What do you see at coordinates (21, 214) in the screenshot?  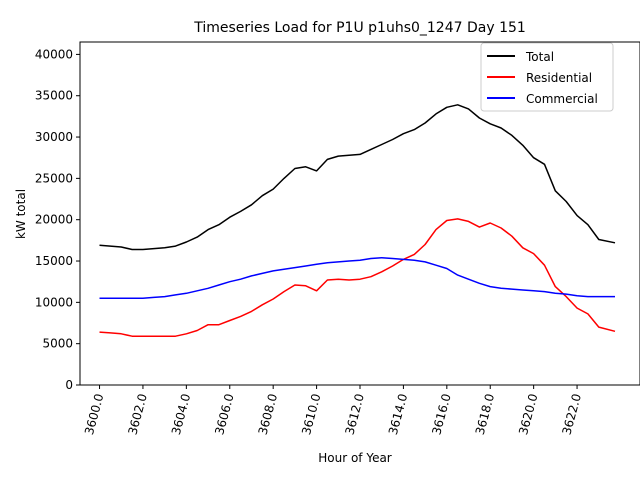 I see `y-axis-label: kW total` at bounding box center [21, 214].